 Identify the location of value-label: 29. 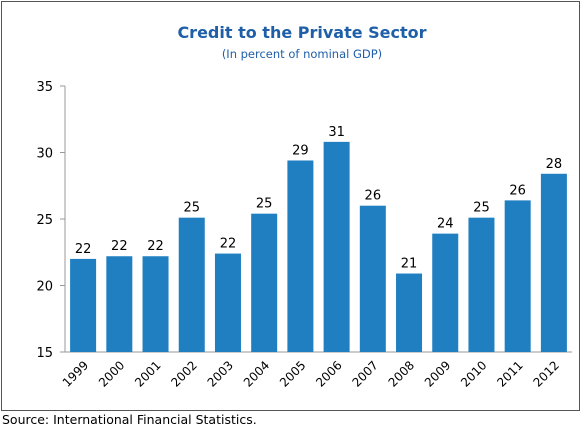
(300, 150).